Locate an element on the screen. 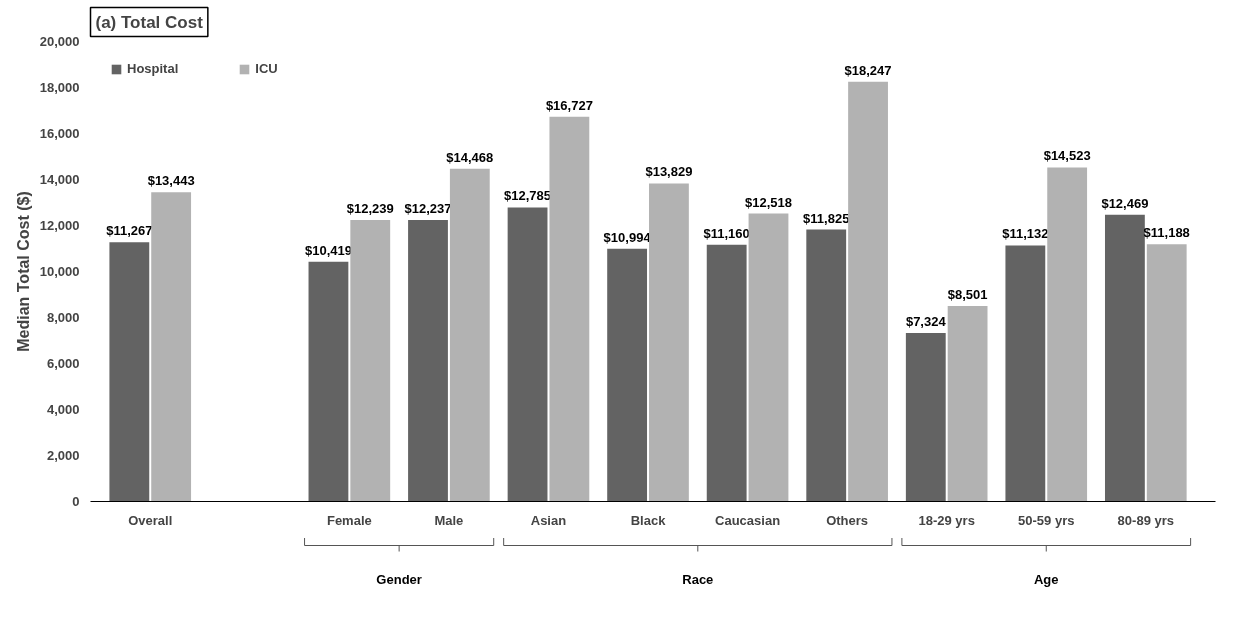  data-label: $12,785 is located at coordinates (528, 196).